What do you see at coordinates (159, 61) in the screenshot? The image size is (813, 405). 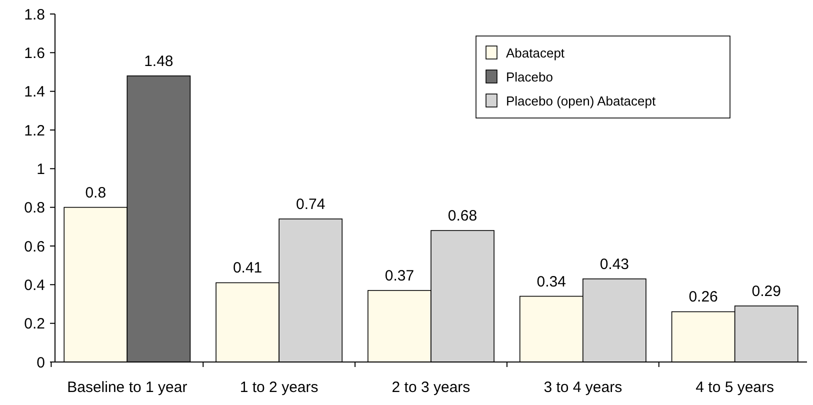 I see `data-label: 1.48` at bounding box center [159, 61].